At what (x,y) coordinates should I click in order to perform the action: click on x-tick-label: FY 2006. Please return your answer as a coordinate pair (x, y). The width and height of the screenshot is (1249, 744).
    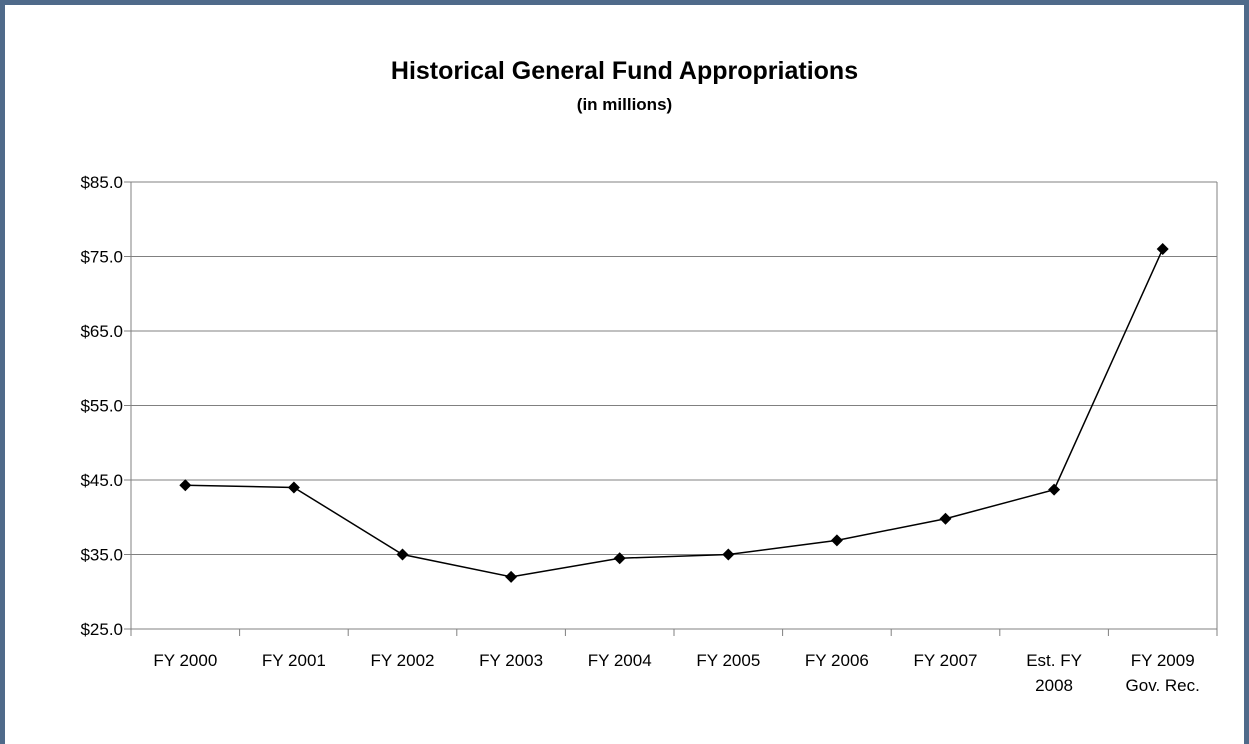
    Looking at the image, I should click on (837, 660).